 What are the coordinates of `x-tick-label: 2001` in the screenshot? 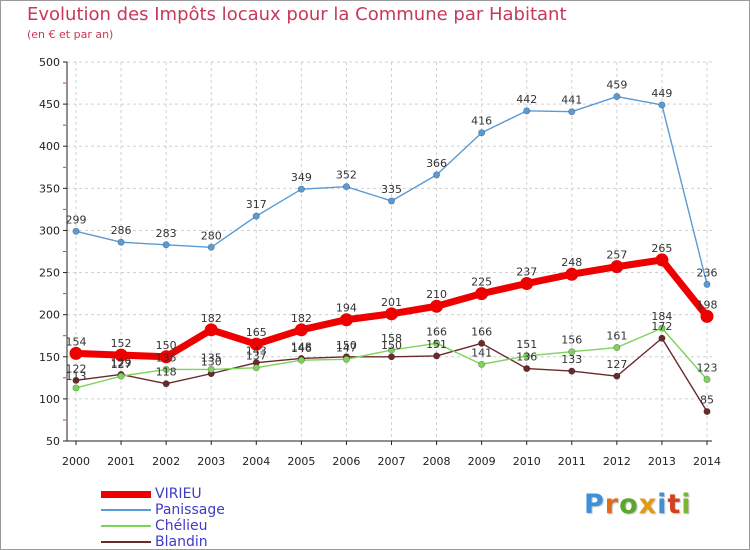 It's located at (121, 461).